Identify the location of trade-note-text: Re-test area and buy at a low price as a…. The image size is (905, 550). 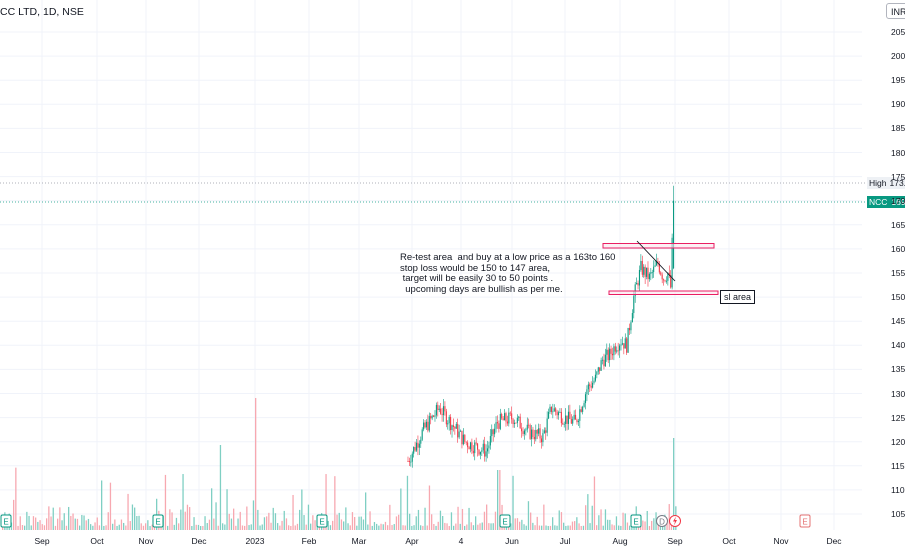
(507, 273).